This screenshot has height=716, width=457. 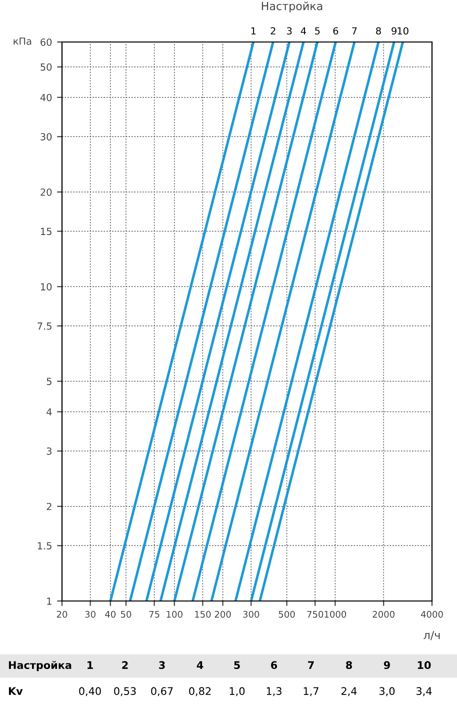 I want to click on x-tick-label: 4000, so click(x=431, y=614).